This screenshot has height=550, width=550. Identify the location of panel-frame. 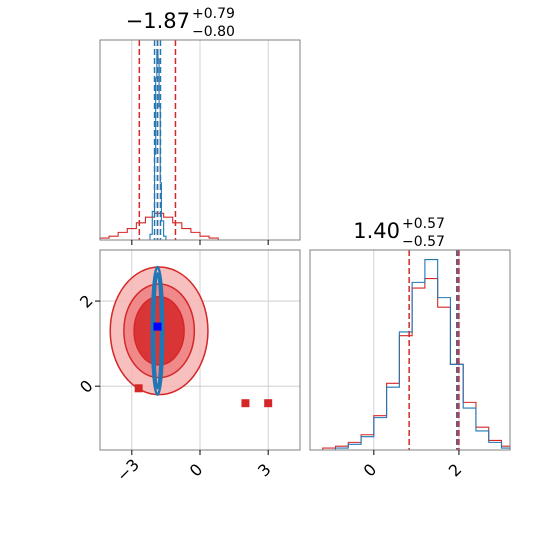
(410, 350).